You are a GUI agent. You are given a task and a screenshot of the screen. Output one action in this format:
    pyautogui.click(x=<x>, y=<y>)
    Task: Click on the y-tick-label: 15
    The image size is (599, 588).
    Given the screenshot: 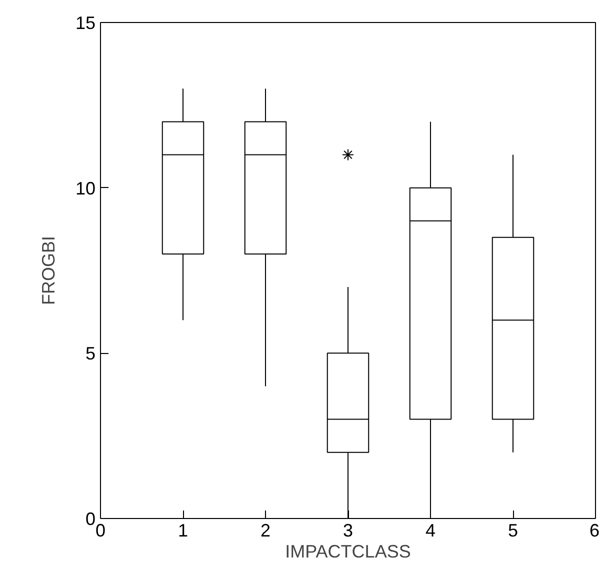 What is the action you would take?
    pyautogui.click(x=85, y=23)
    